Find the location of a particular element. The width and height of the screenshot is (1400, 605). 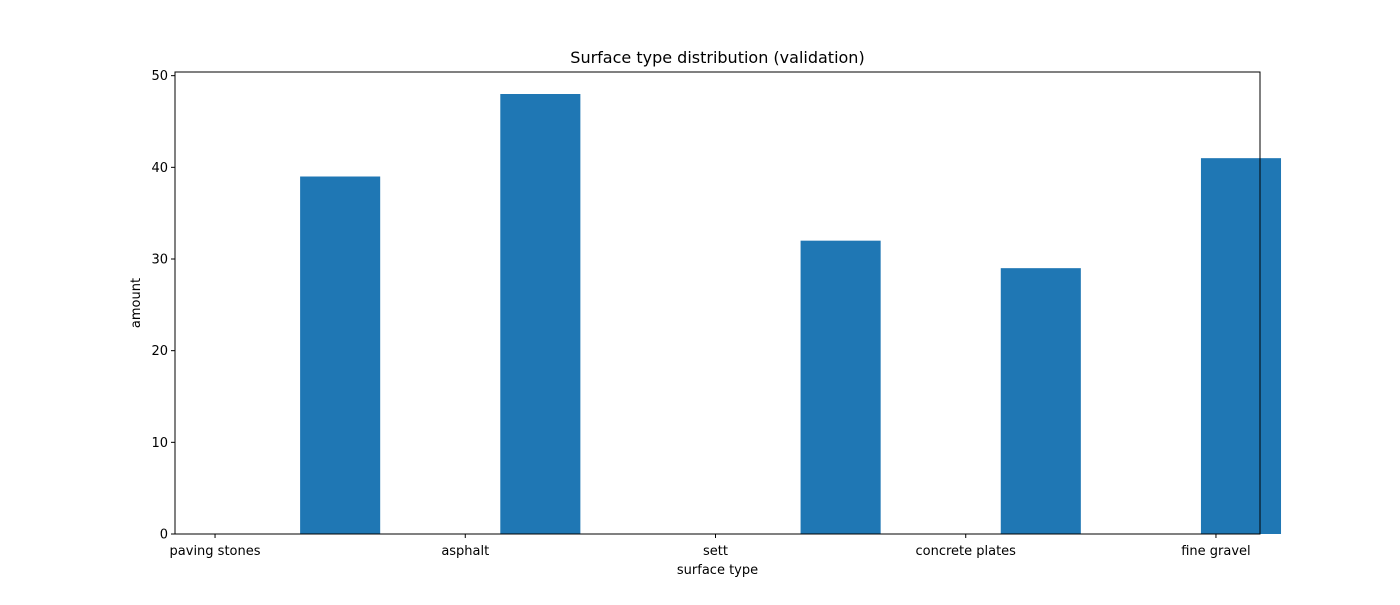

x-tick-label-3: concrete plates is located at coordinates (965, 551).